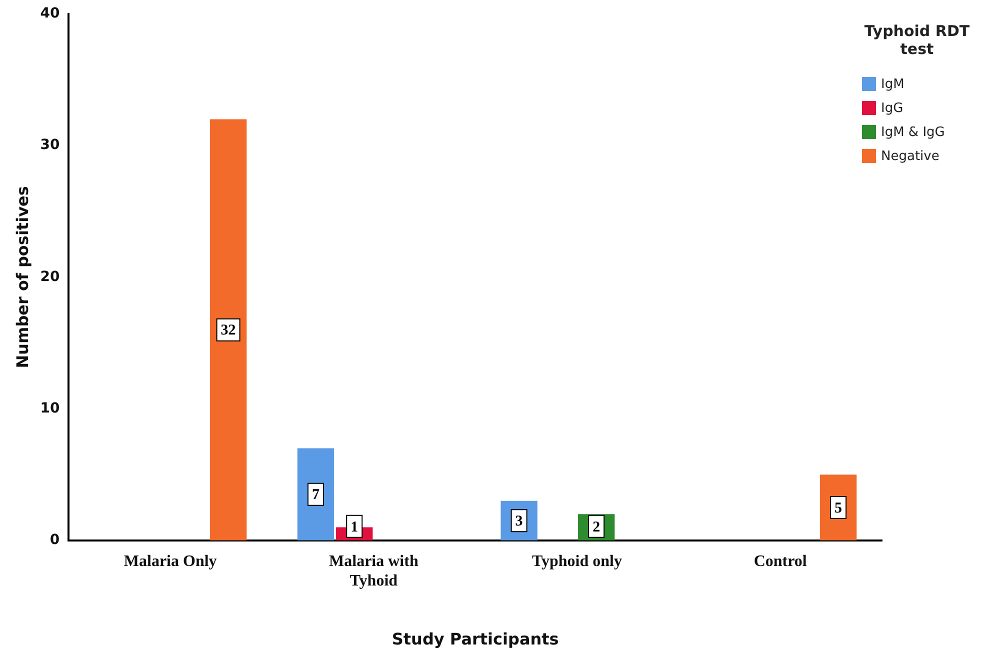 The width and height of the screenshot is (987, 664). I want to click on y-tick-label: 0, so click(55, 540).